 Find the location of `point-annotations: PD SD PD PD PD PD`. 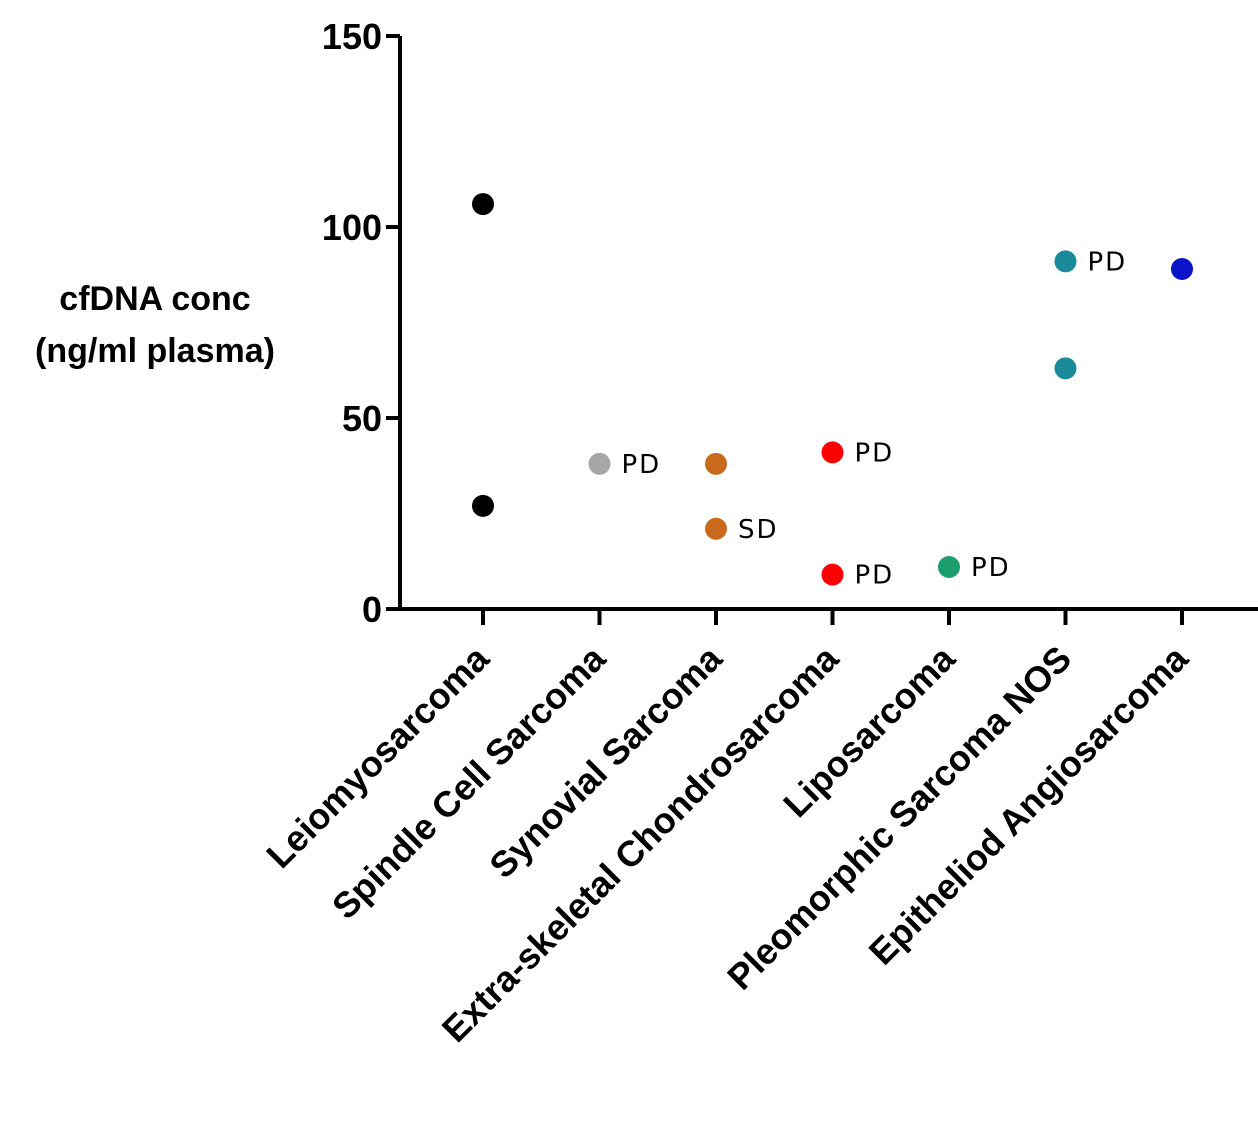

point-annotations: PD SD PD PD PD PD is located at coordinates (875, 419).